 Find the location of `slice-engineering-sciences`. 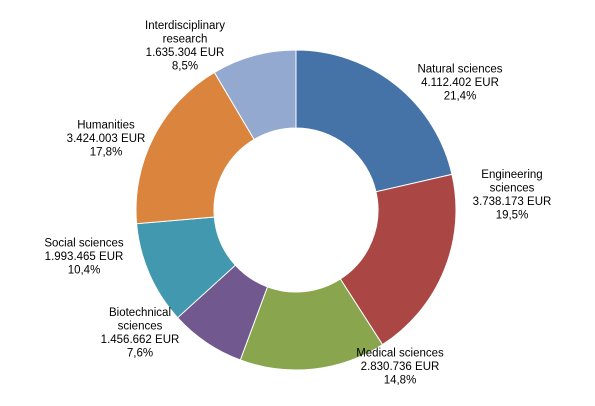

slice-engineering-sciences is located at coordinates (398, 259).